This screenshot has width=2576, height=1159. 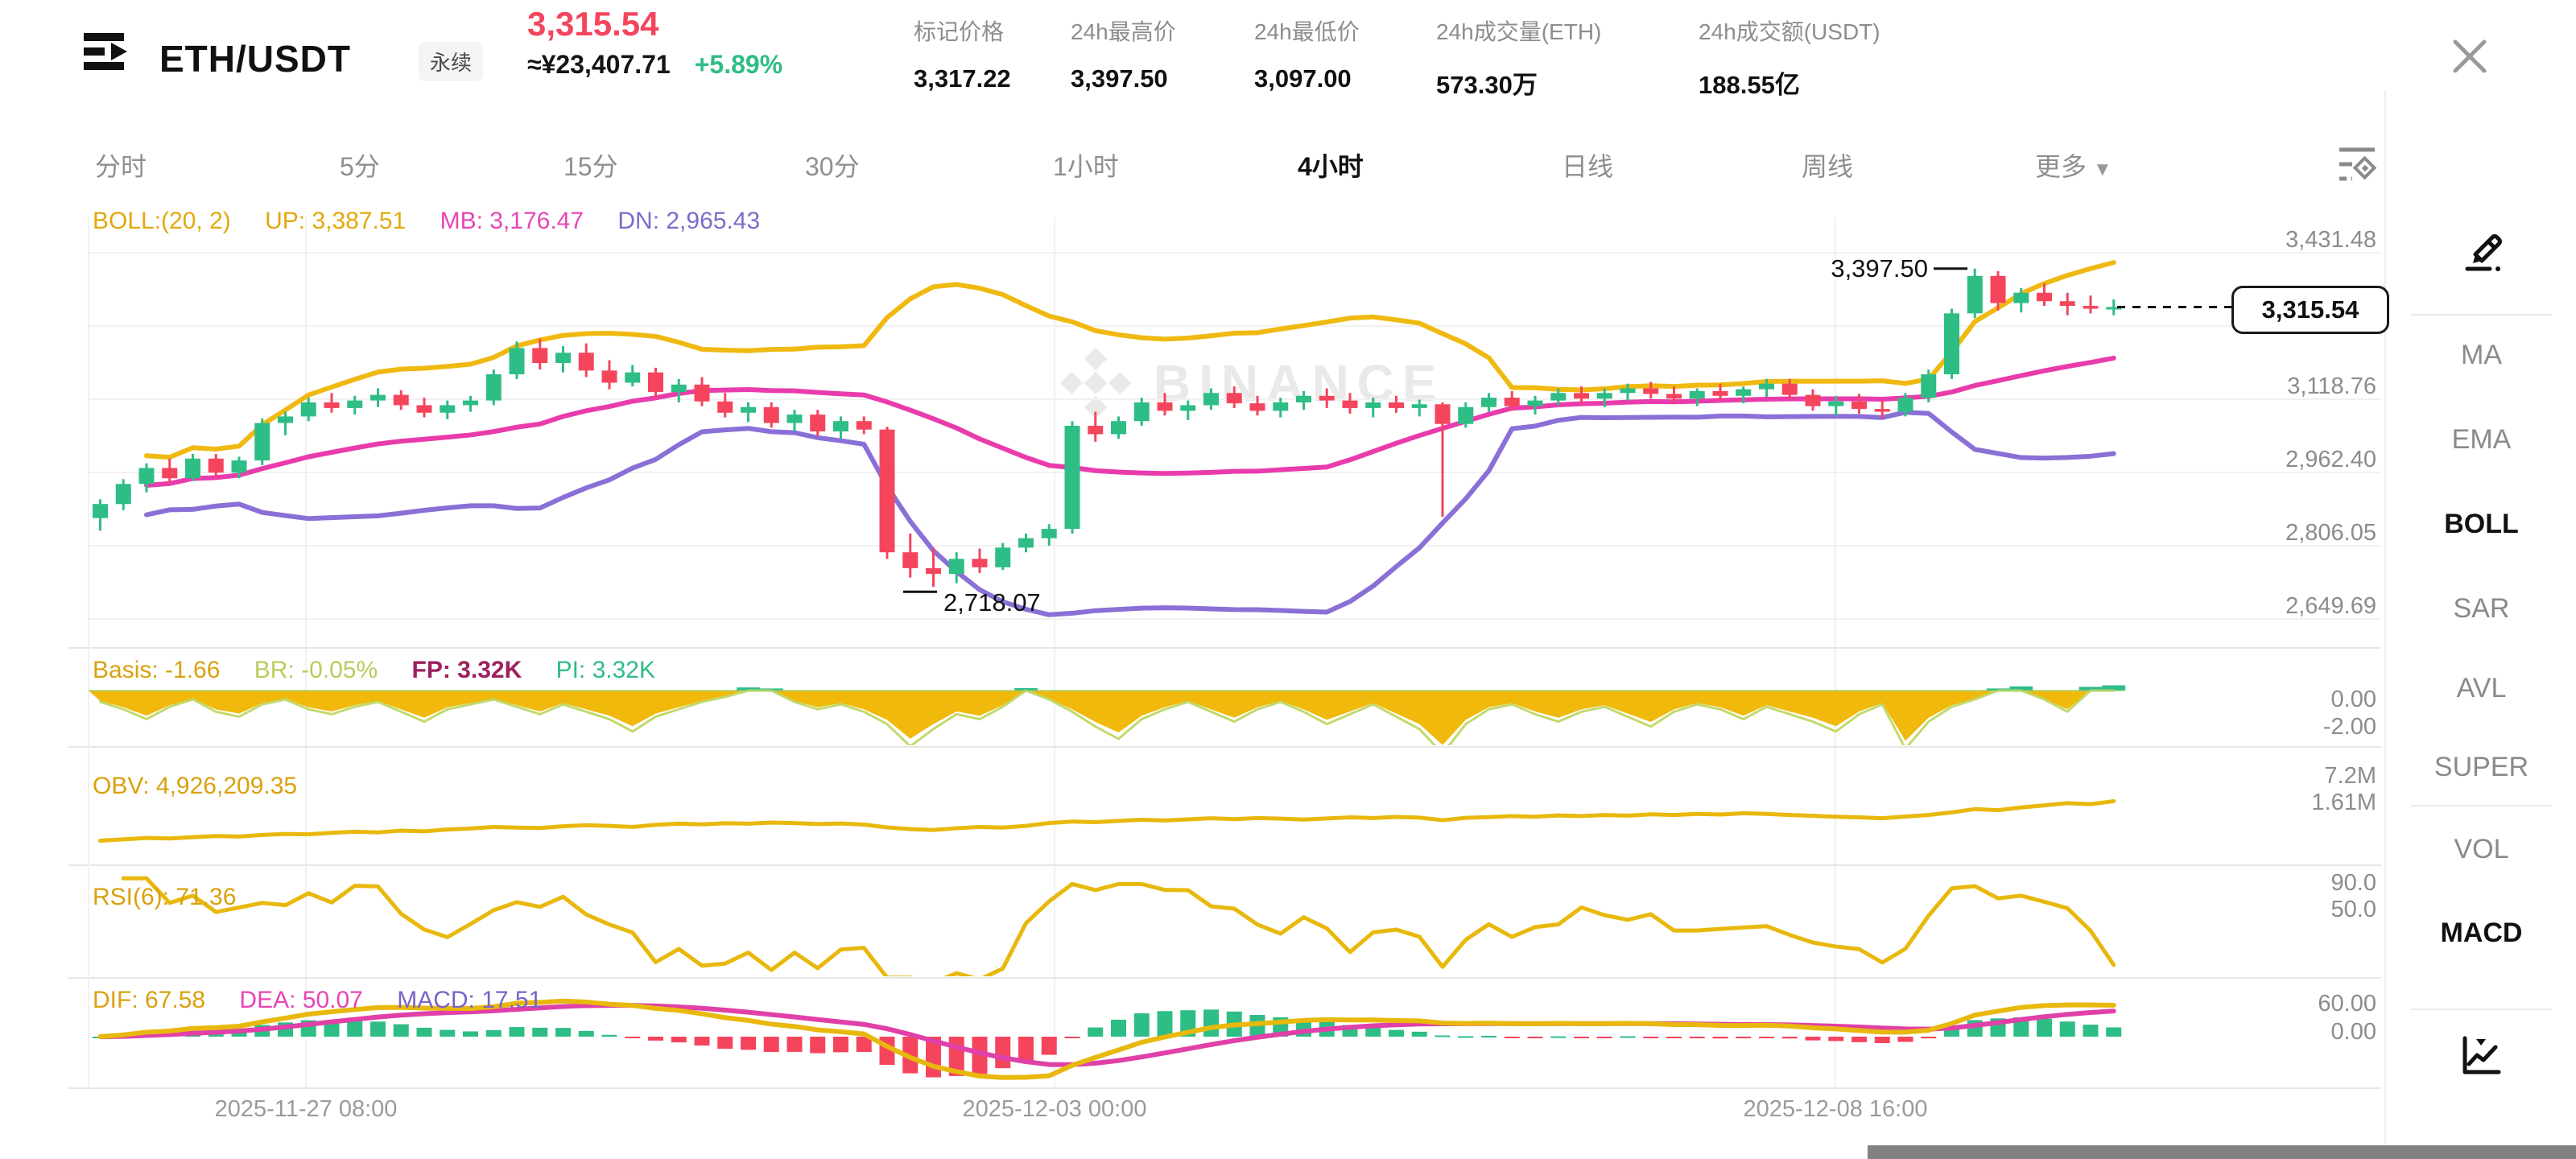 I want to click on indicator-settings-icon, so click(x=2357, y=168).